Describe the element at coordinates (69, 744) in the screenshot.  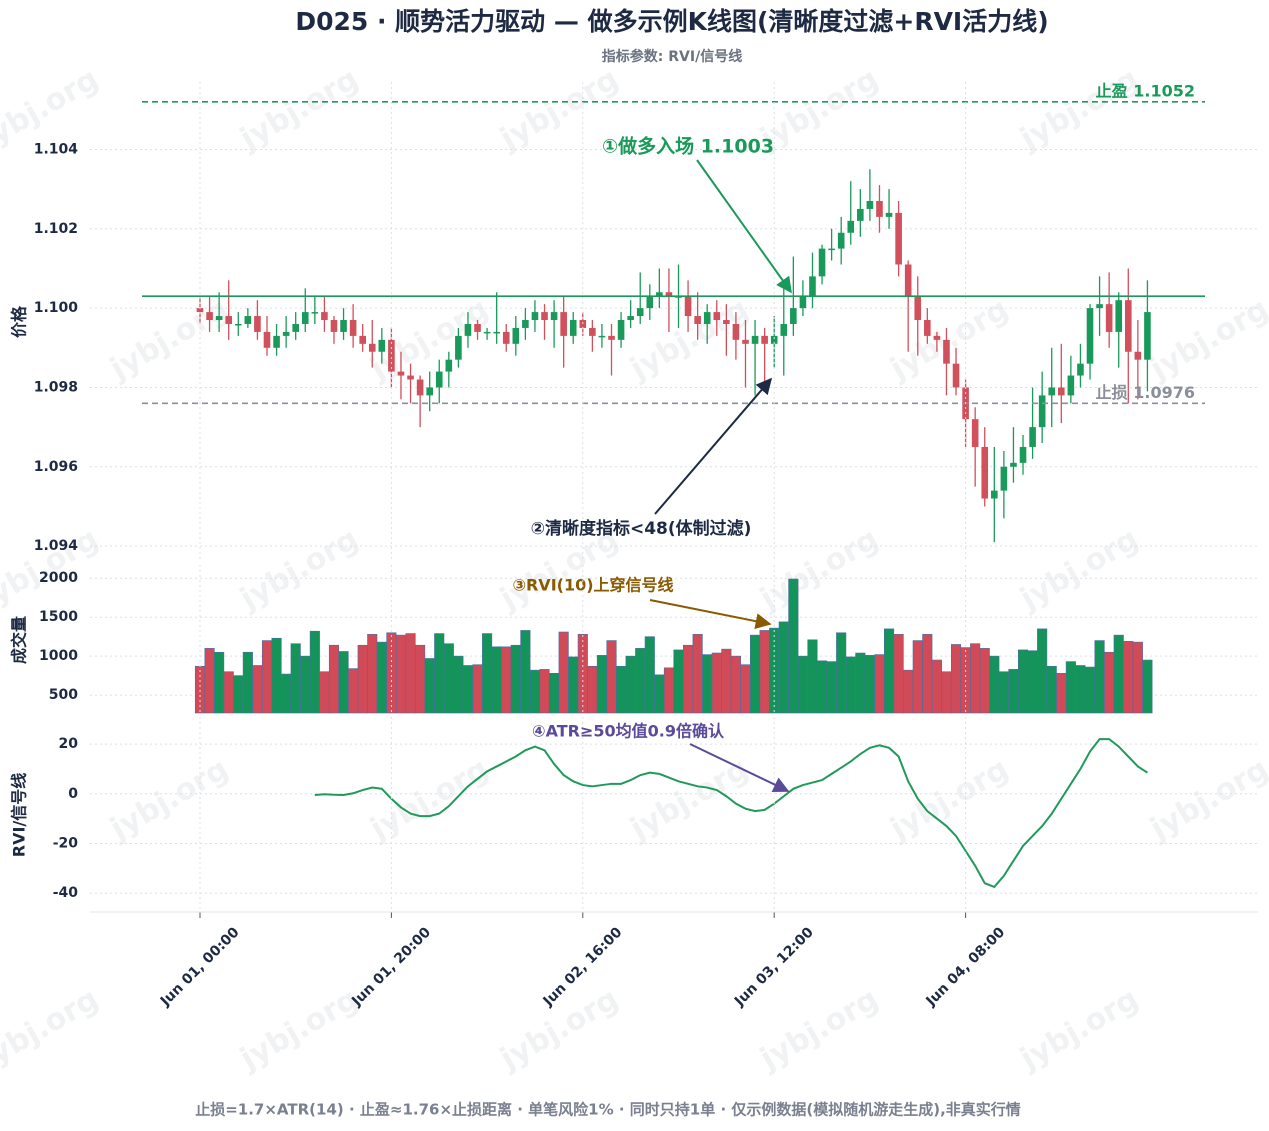
I see `y-tick-label: 20` at that location.